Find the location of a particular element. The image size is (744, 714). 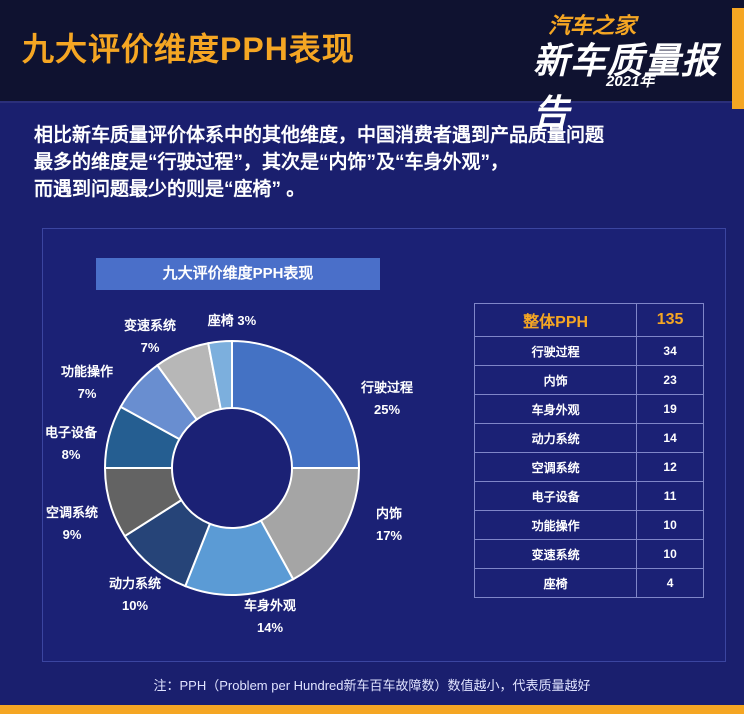

table-row: 座椅 4 is located at coordinates (588, 583).